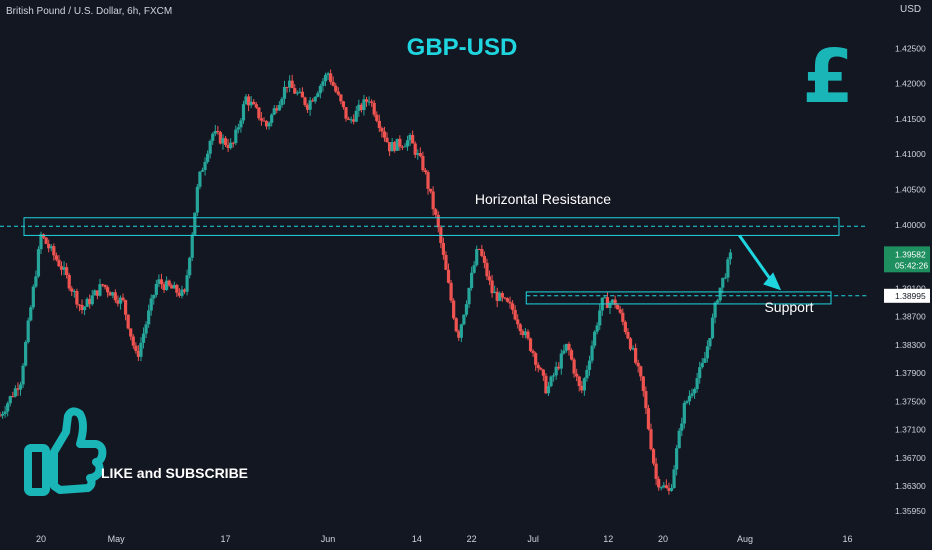  What do you see at coordinates (911, 9) in the screenshot?
I see `currency-label: USD` at bounding box center [911, 9].